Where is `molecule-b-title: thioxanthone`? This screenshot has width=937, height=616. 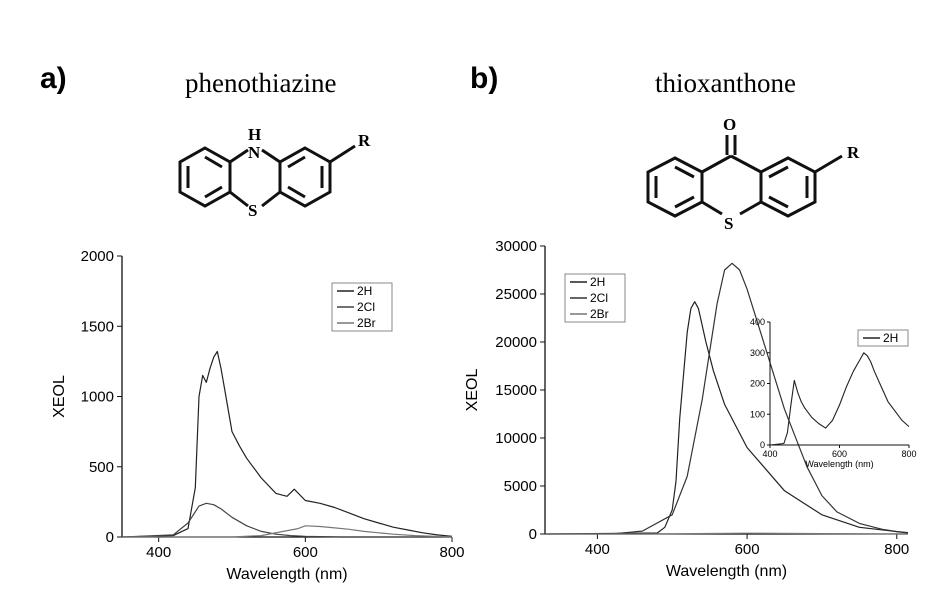 molecule-b-title: thioxanthone is located at coordinates (725, 83).